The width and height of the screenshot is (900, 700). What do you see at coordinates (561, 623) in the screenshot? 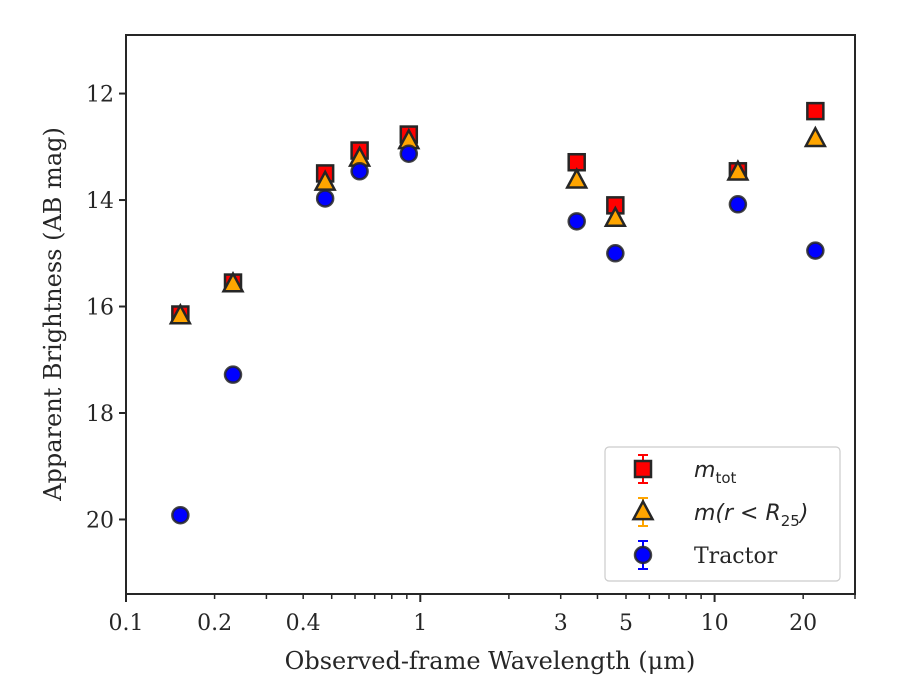
I see `x-tick-label: 3` at bounding box center [561, 623].